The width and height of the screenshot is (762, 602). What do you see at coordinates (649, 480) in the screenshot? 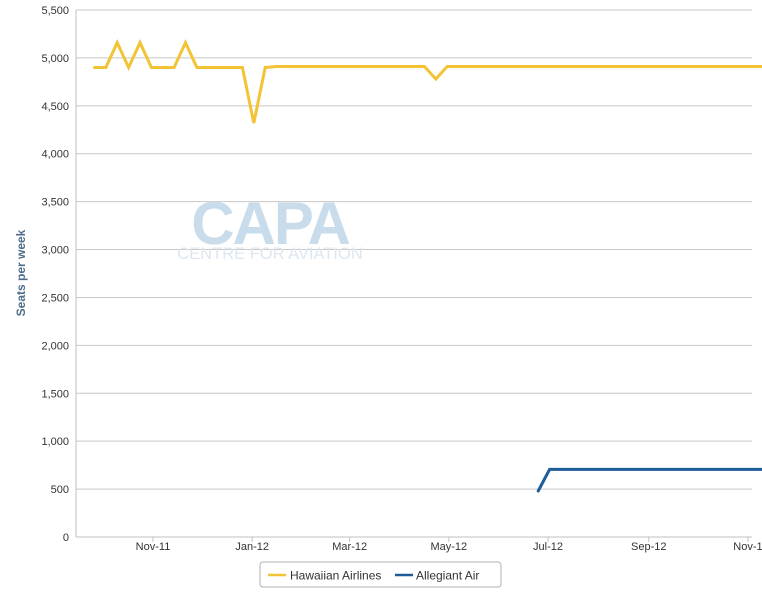
I see `series-line-allegiant-air` at bounding box center [649, 480].